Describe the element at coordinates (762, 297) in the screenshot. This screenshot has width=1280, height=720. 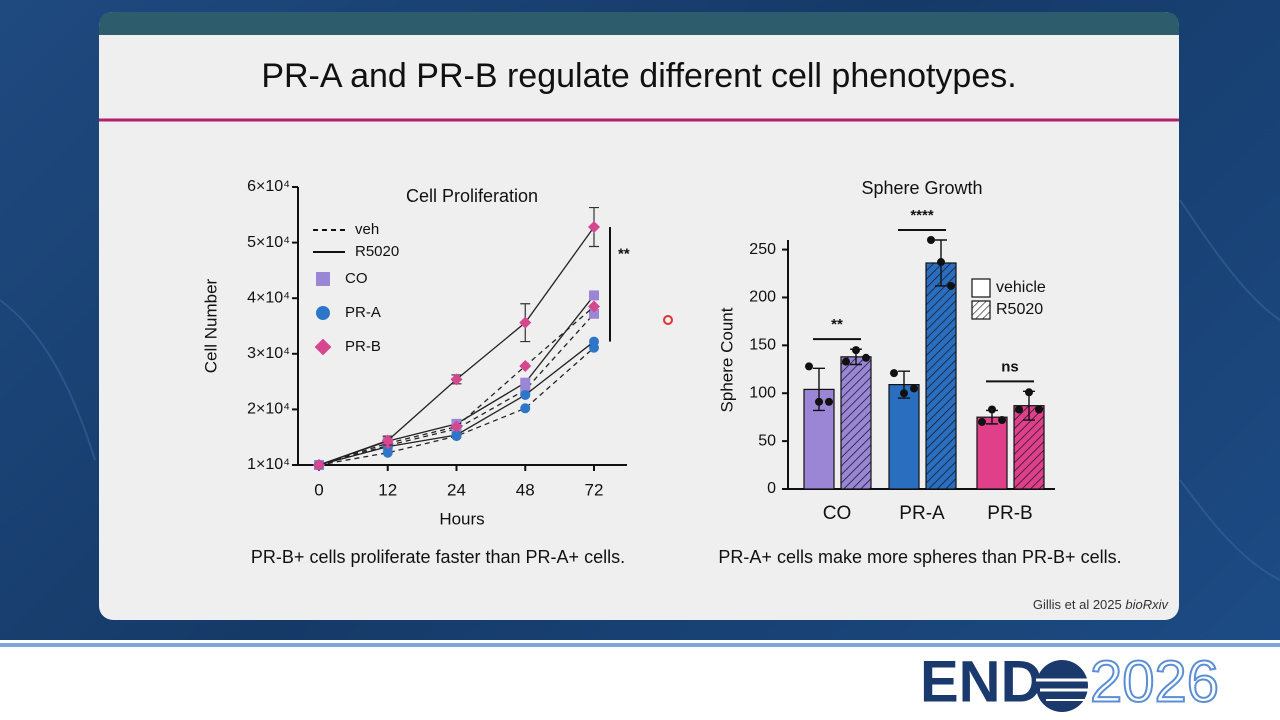
I see `y-tick-label: 200` at that location.